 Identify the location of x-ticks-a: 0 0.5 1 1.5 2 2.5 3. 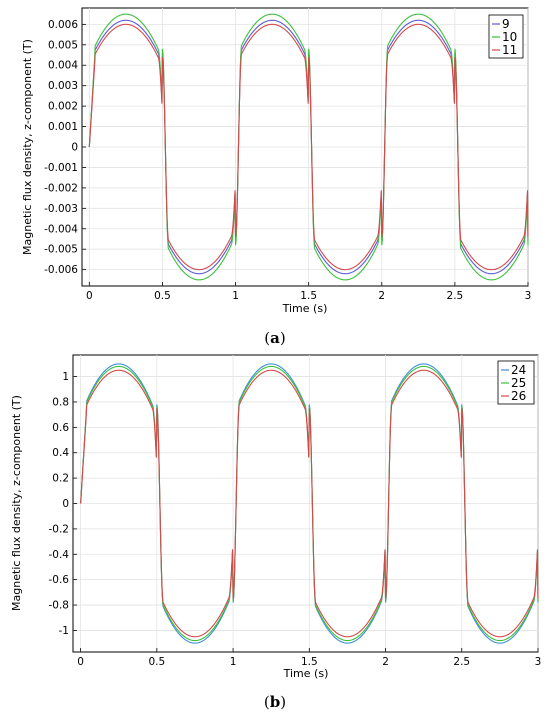
(308, 292).